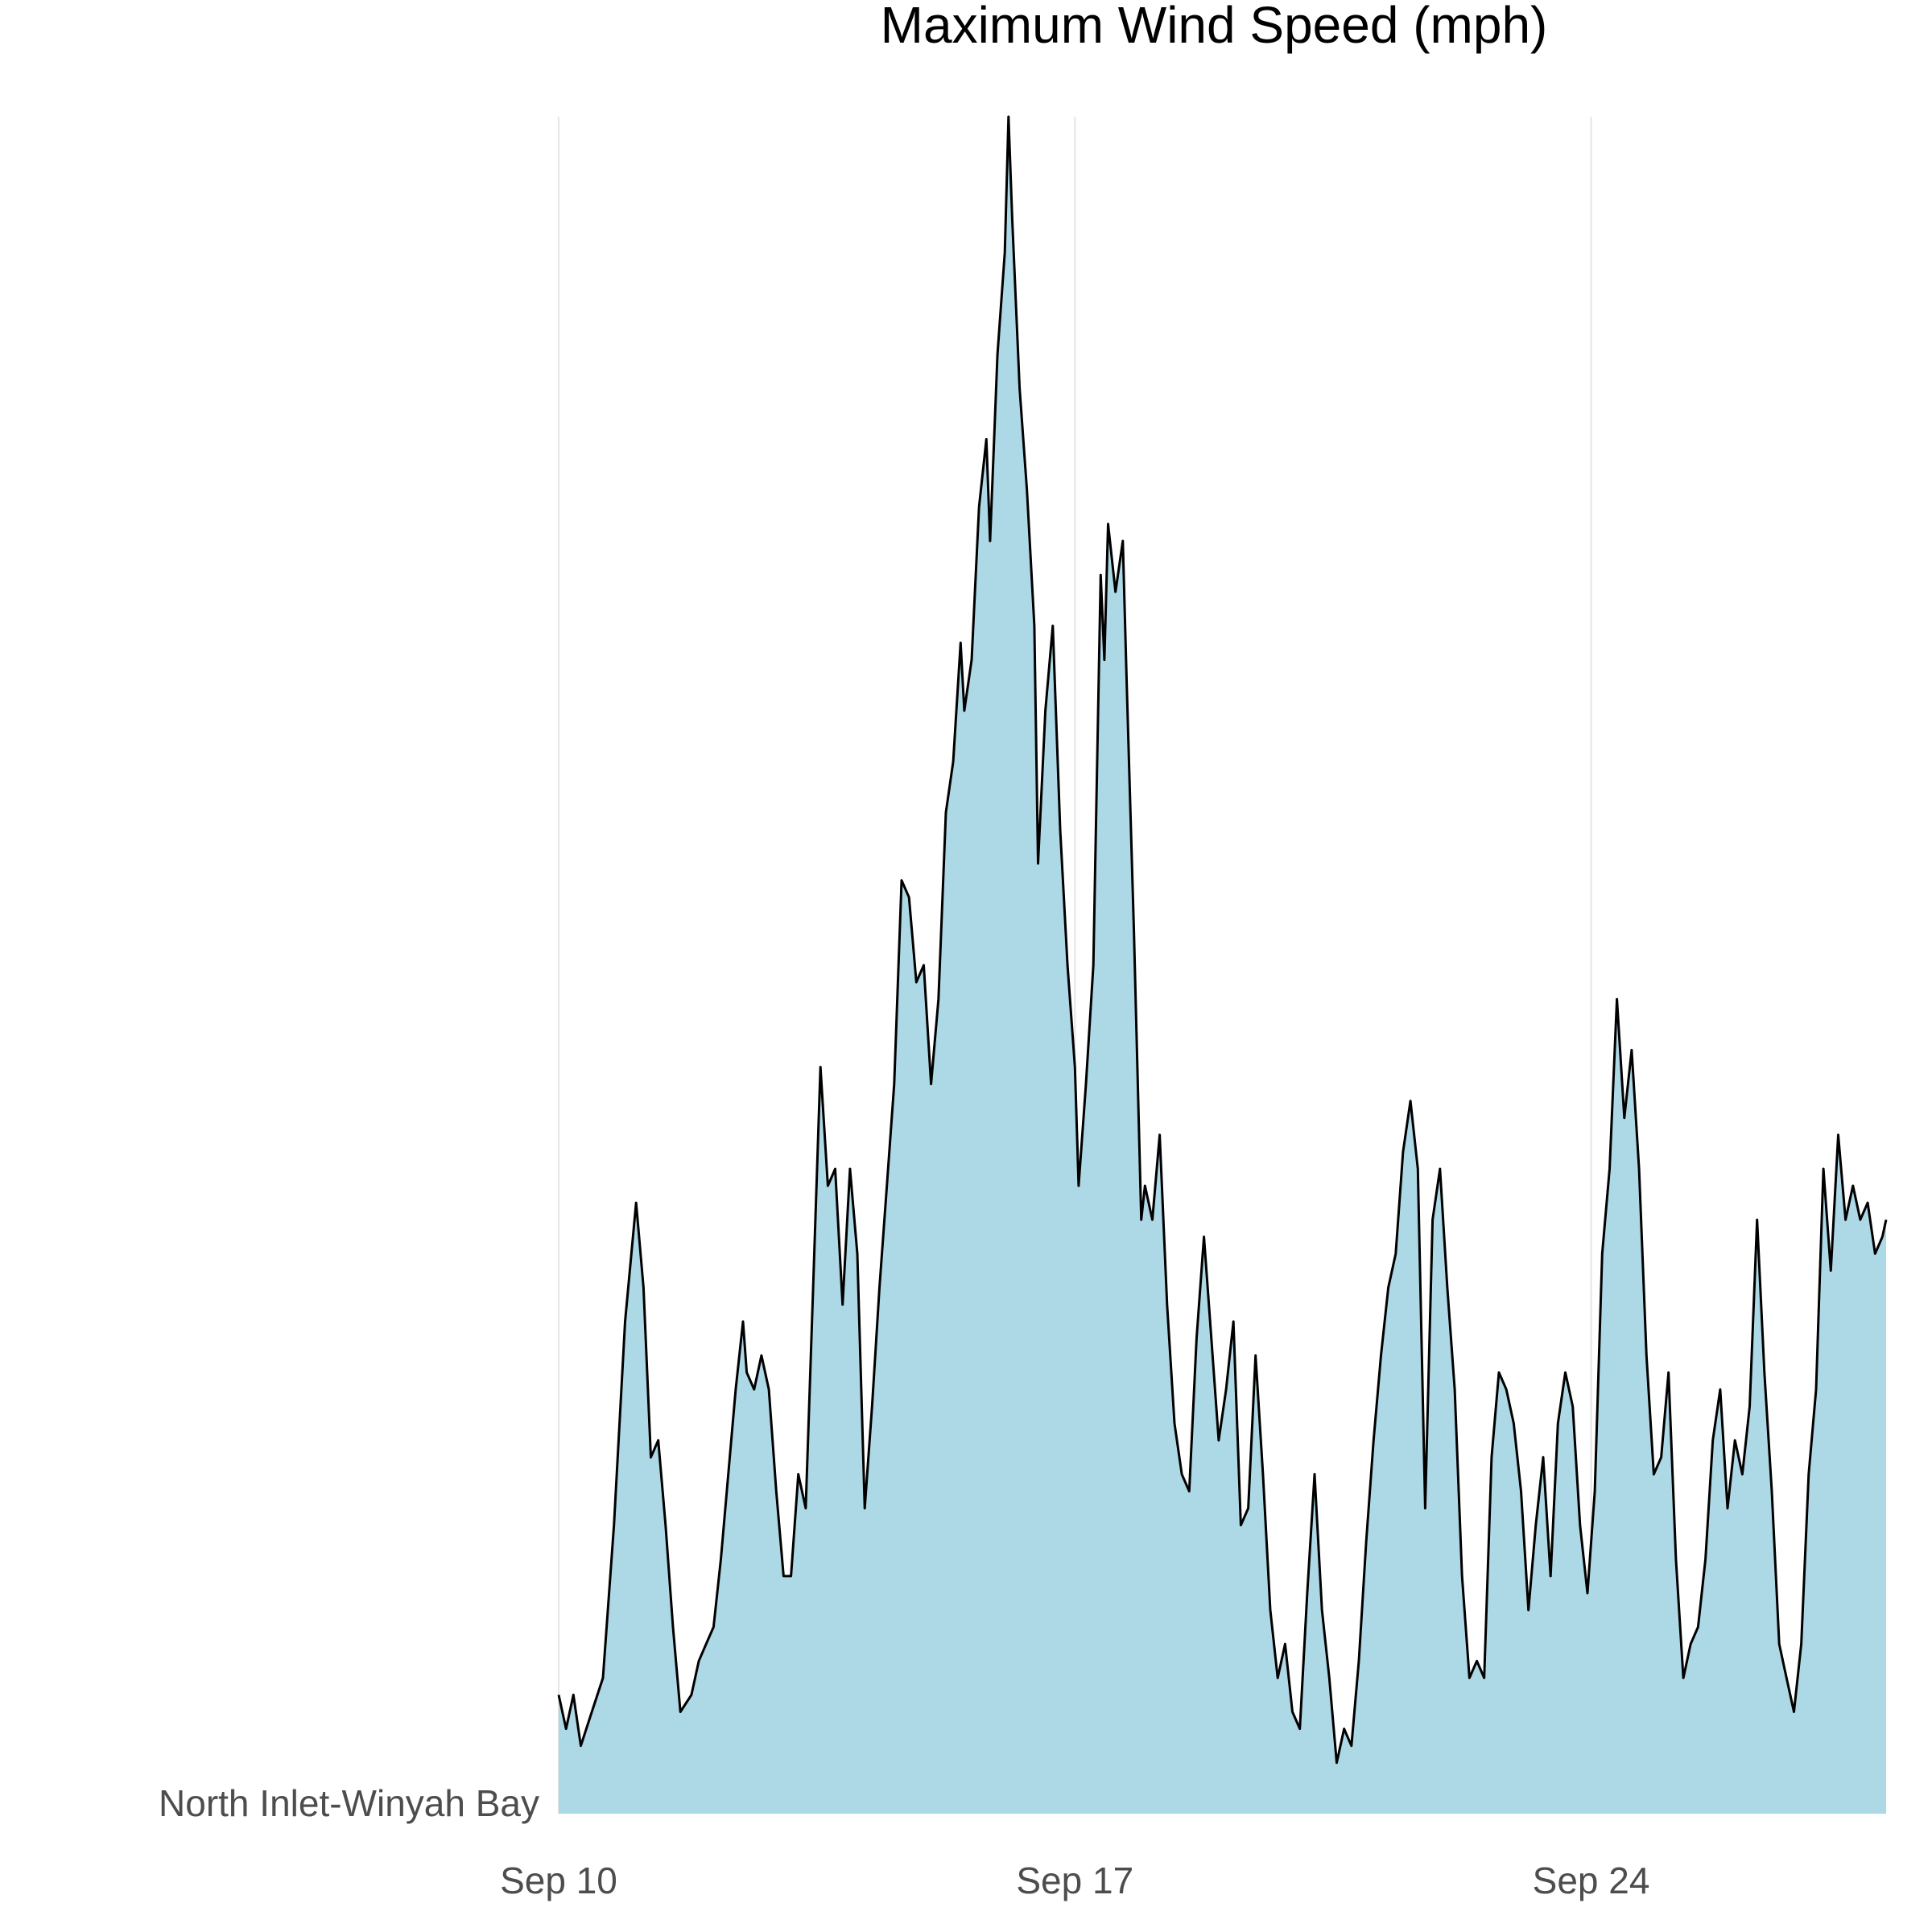  I want to click on x-tick-label: Sep 17, so click(1074, 1880).